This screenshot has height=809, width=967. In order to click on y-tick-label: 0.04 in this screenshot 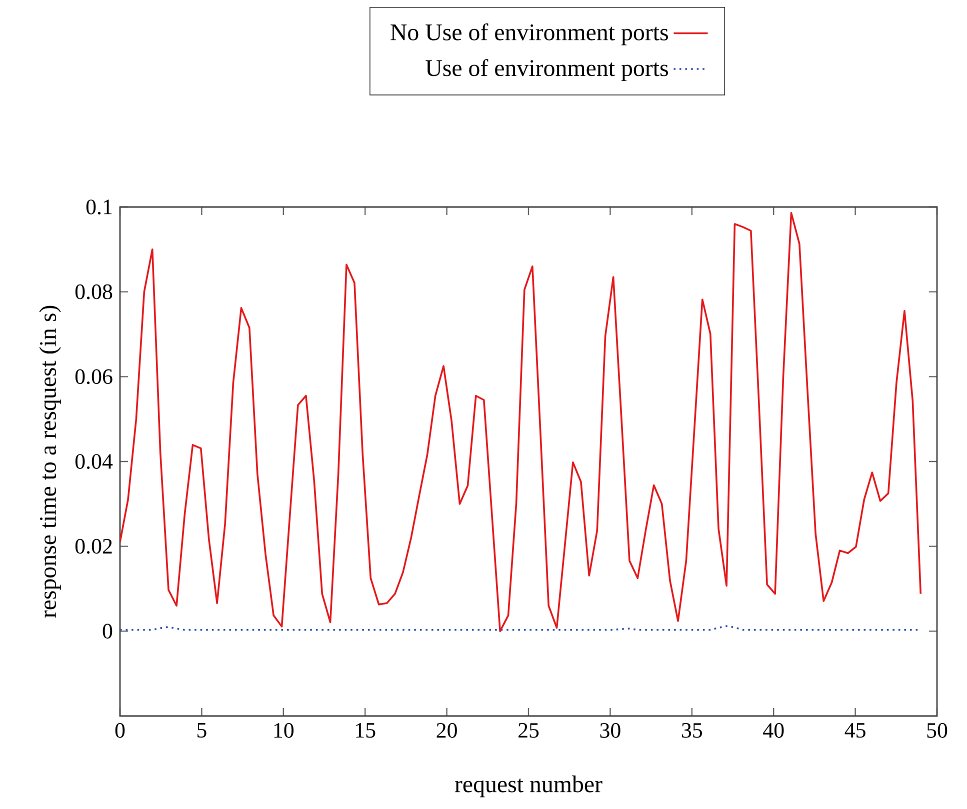, I will do `click(94, 461)`.